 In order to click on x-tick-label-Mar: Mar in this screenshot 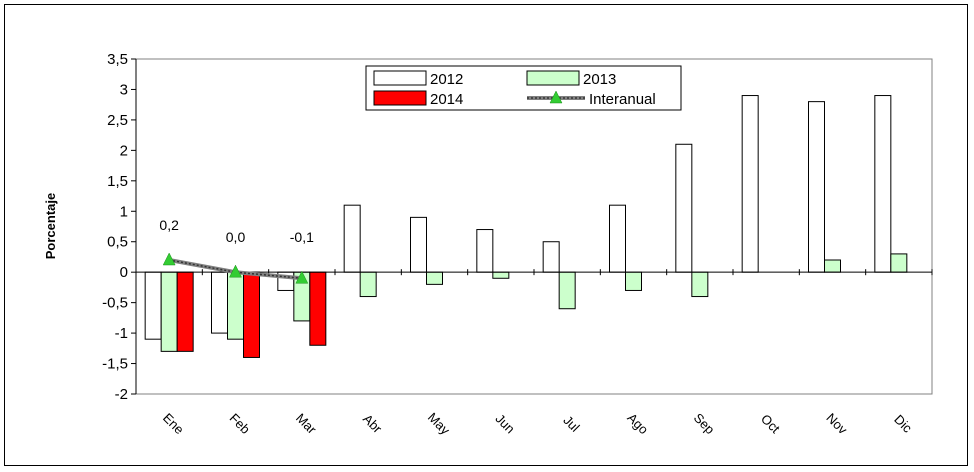, I will do `click(306, 423)`.